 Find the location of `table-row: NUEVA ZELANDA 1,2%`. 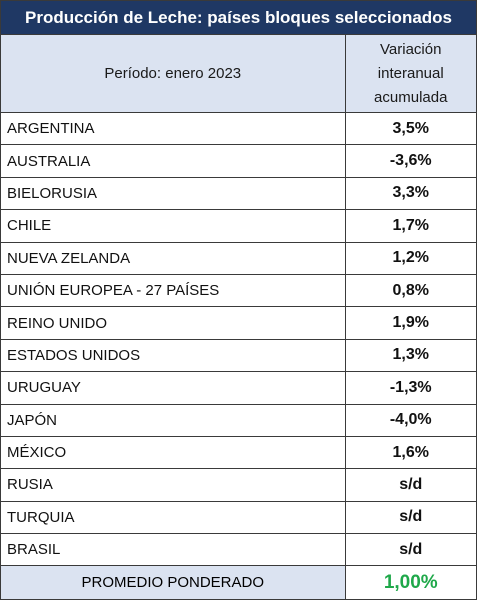

table-row: NUEVA ZELANDA 1,2% is located at coordinates (238, 258).